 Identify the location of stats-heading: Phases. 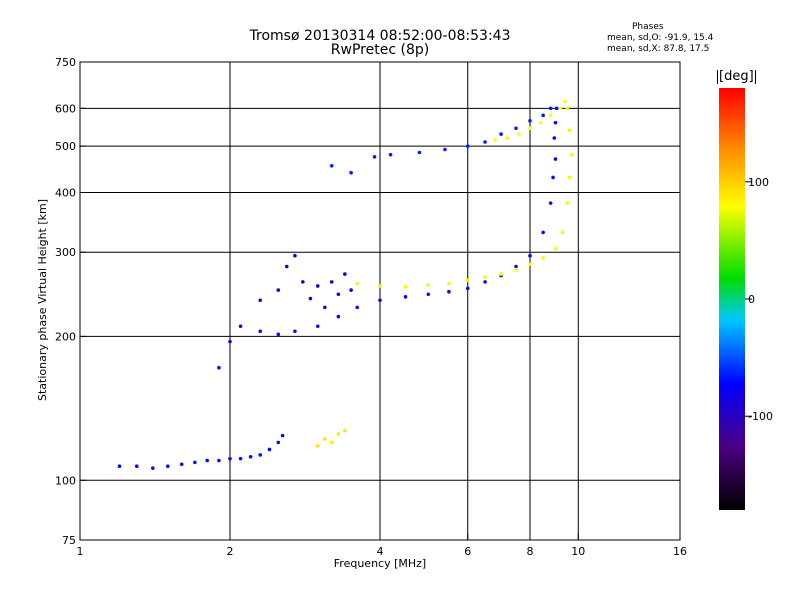
(648, 27).